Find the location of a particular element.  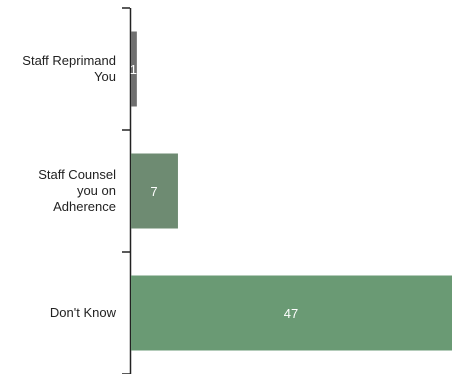

data-label: 1 is located at coordinates (133, 69).